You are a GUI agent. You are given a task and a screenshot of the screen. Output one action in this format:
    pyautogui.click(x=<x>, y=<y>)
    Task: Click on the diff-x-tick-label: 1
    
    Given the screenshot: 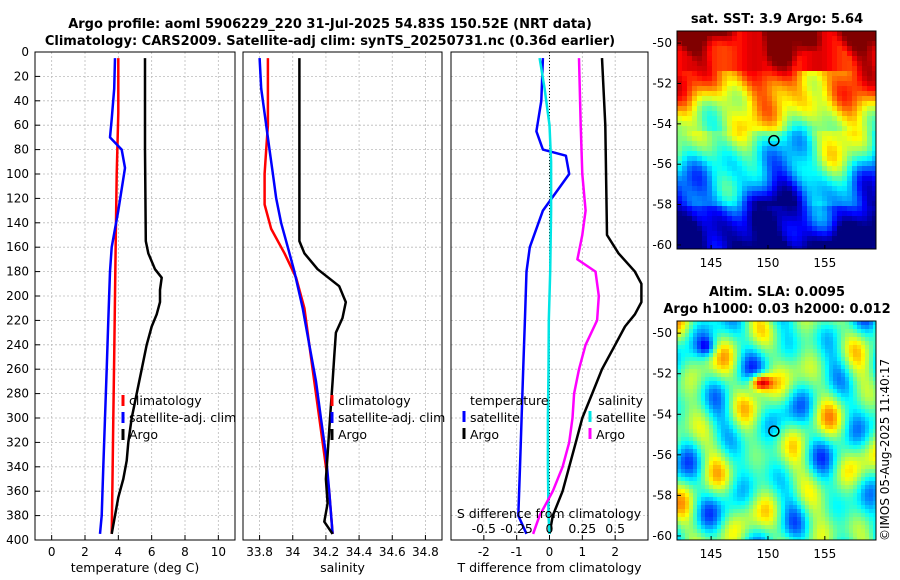 What is the action you would take?
    pyautogui.click(x=583, y=552)
    